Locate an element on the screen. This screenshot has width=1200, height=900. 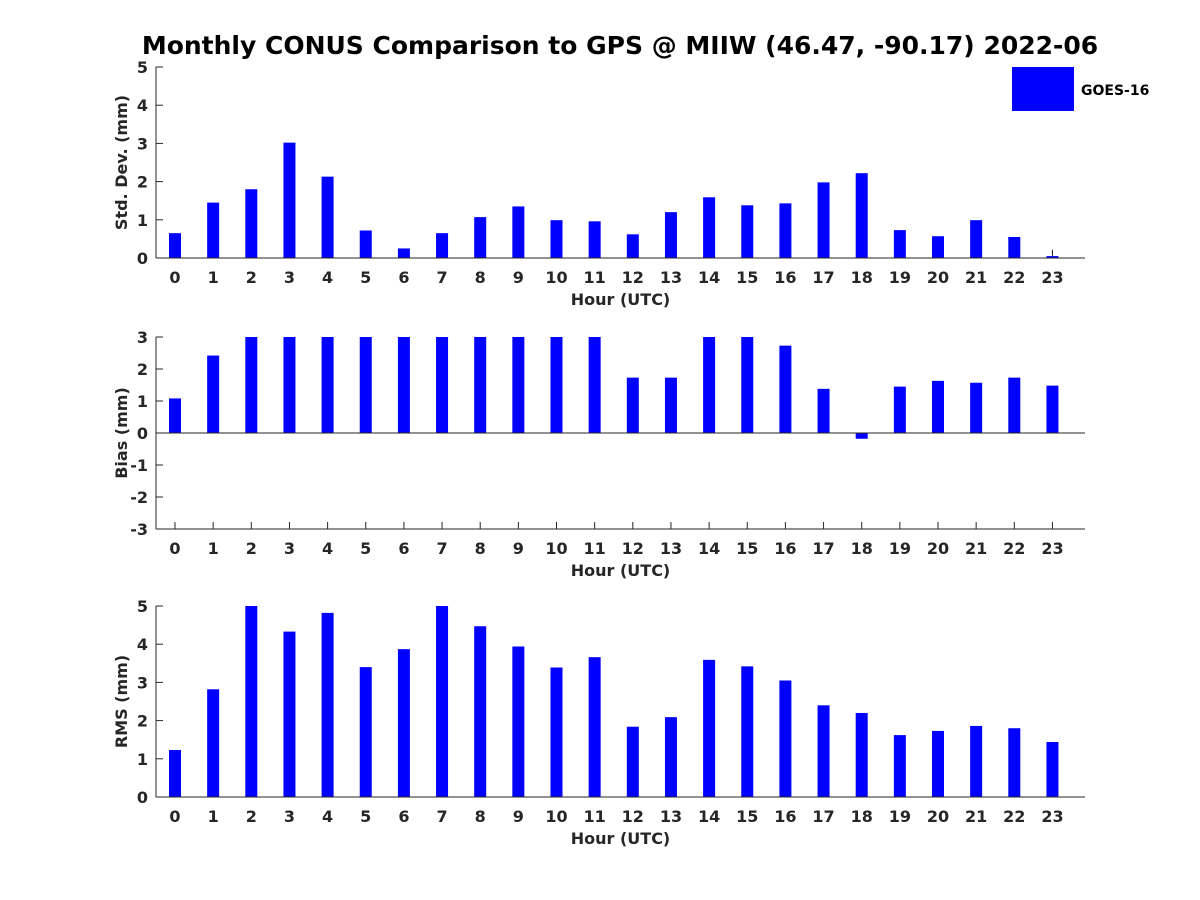
x-tick-label: 22 is located at coordinates (1014, 816).